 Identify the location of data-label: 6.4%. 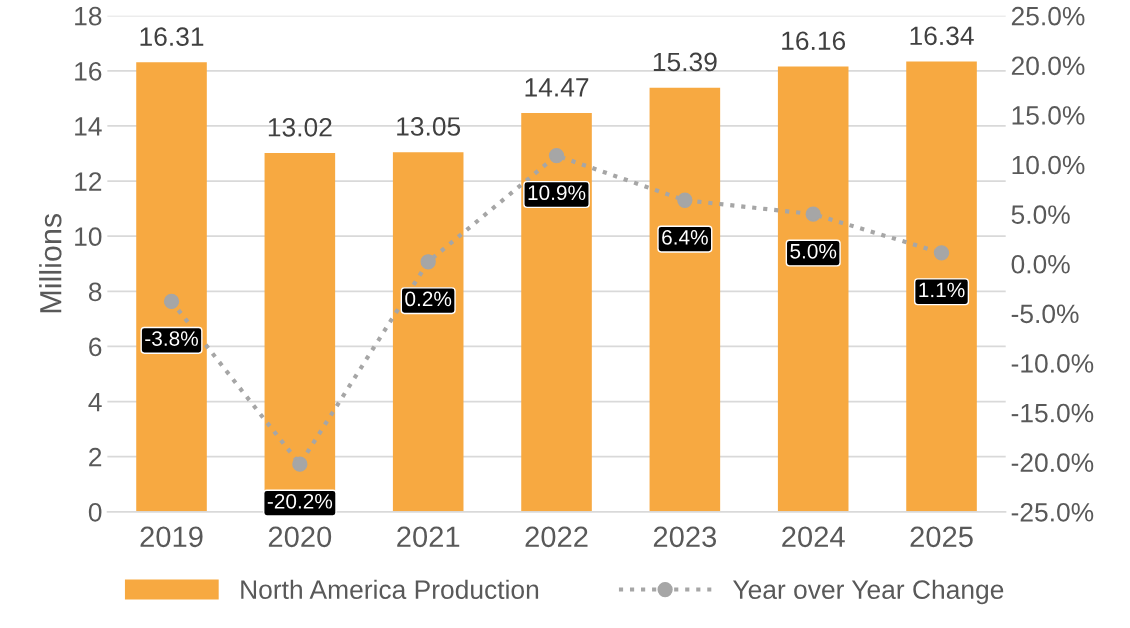
(685, 237).